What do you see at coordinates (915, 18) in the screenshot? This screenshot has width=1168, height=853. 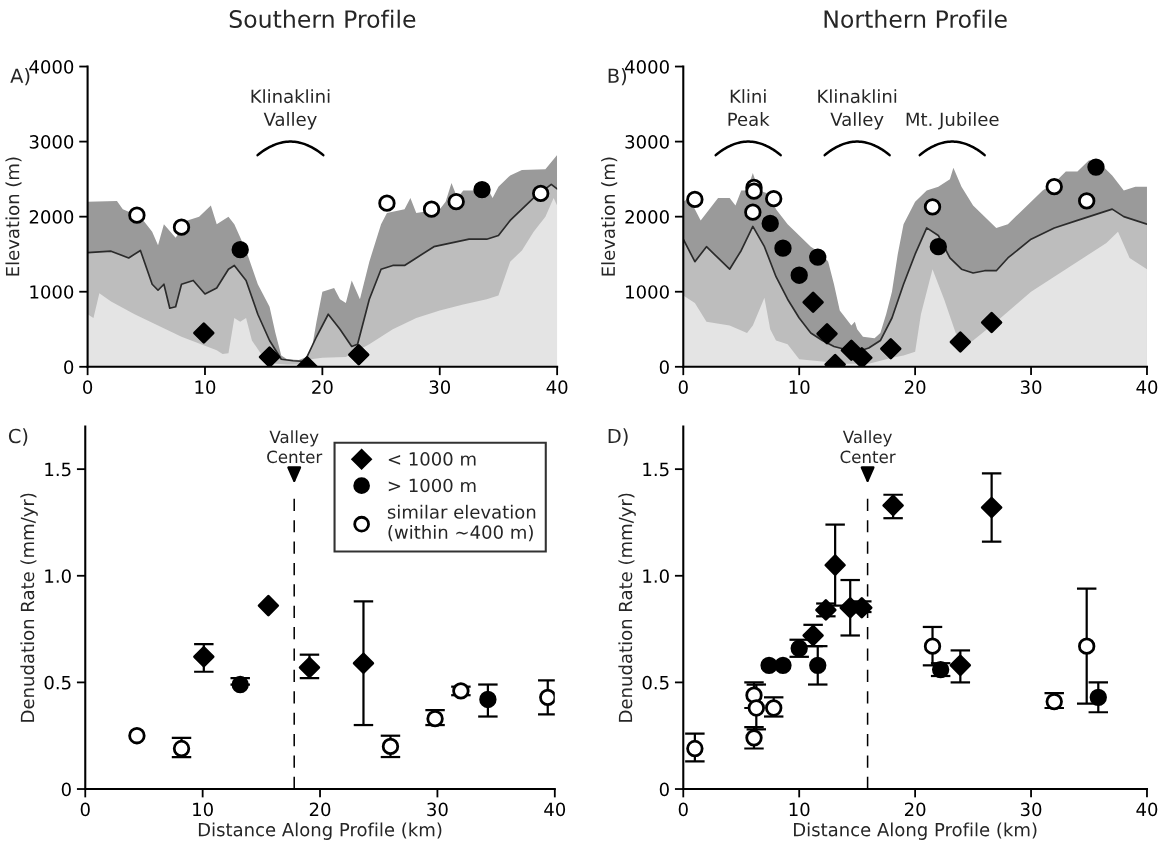 I see `chart-title: Northern Profile` at bounding box center [915, 18].